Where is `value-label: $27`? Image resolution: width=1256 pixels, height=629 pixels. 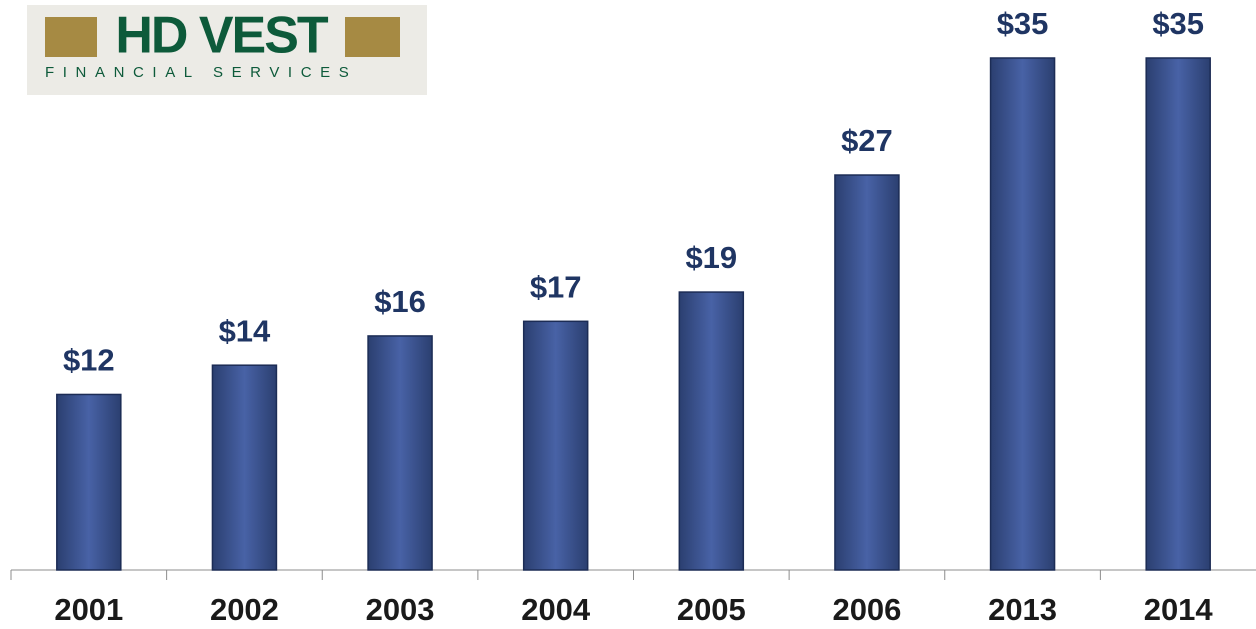 value-label: $27 is located at coordinates (867, 140).